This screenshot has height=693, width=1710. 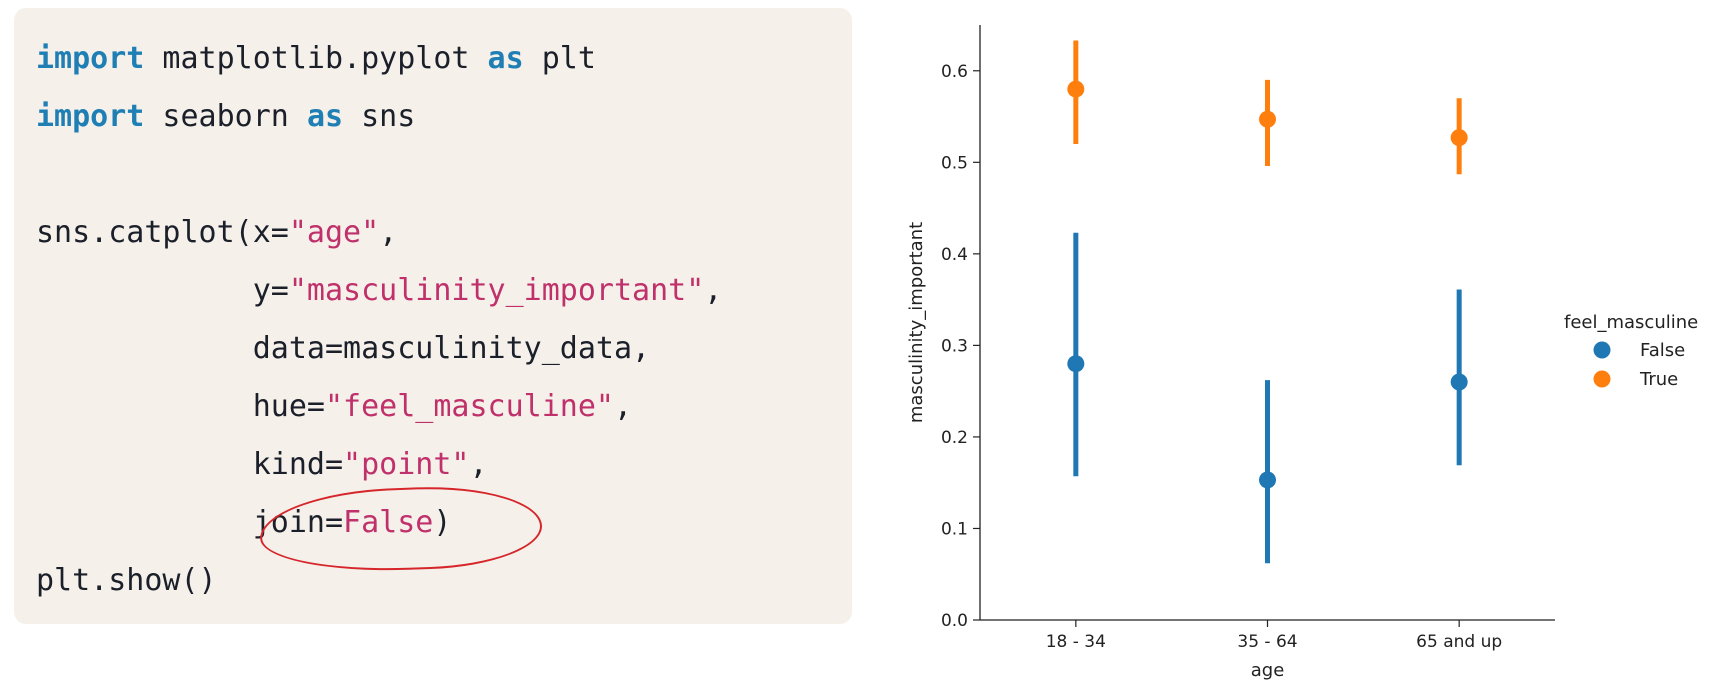 I want to click on code-text: ), so click(x=442, y=522).